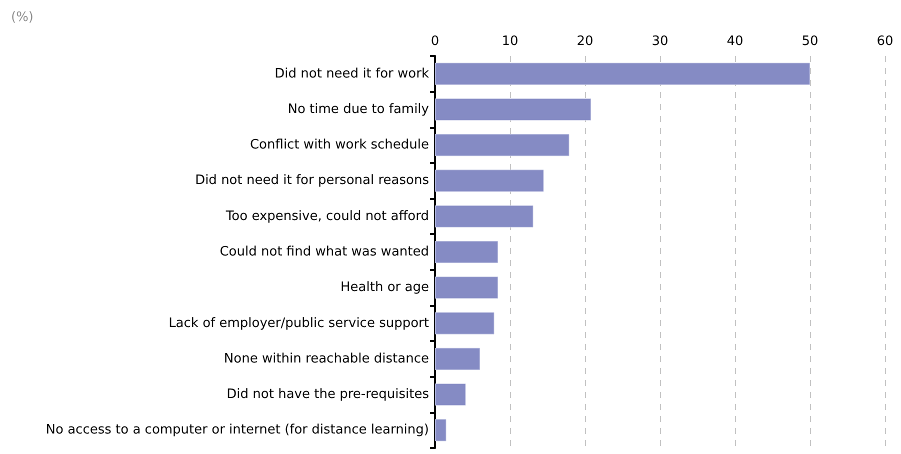 The image size is (901, 454). What do you see at coordinates (435, 41) in the screenshot?
I see `x-tick-label: 0` at bounding box center [435, 41].